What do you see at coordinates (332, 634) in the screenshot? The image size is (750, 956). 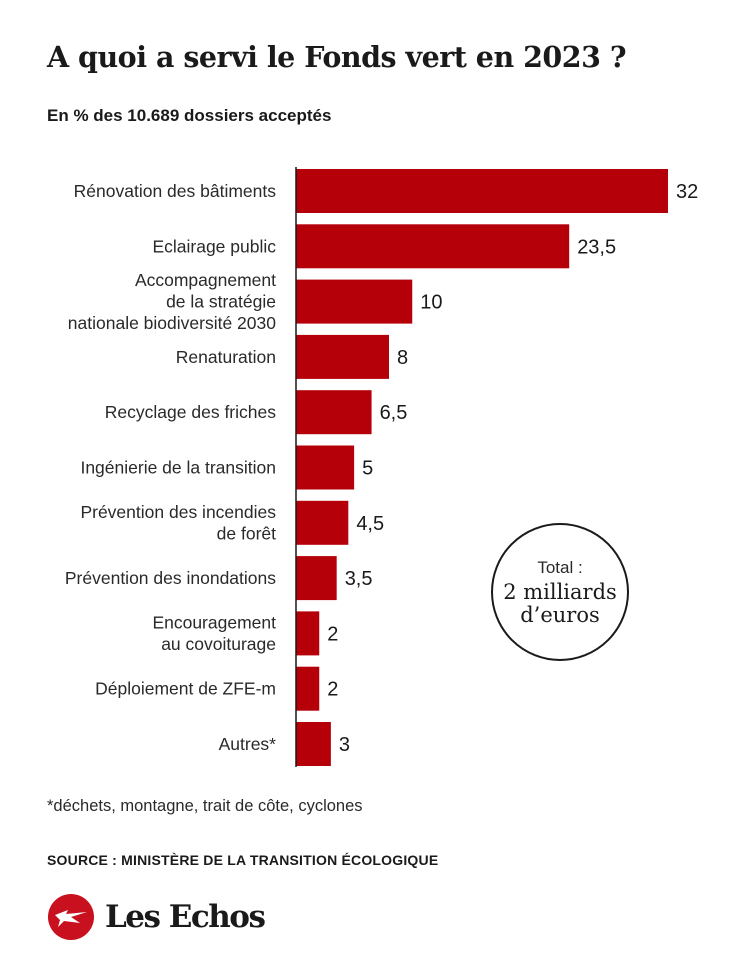 I see `value-label-8: 2` at bounding box center [332, 634].